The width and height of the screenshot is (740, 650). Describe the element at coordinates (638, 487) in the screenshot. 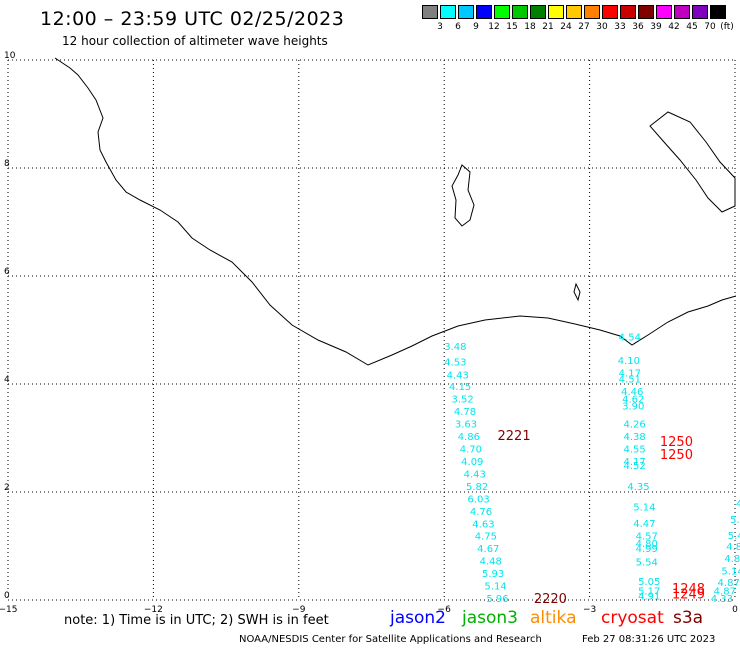

I see `swh-value: 4.35` at that location.